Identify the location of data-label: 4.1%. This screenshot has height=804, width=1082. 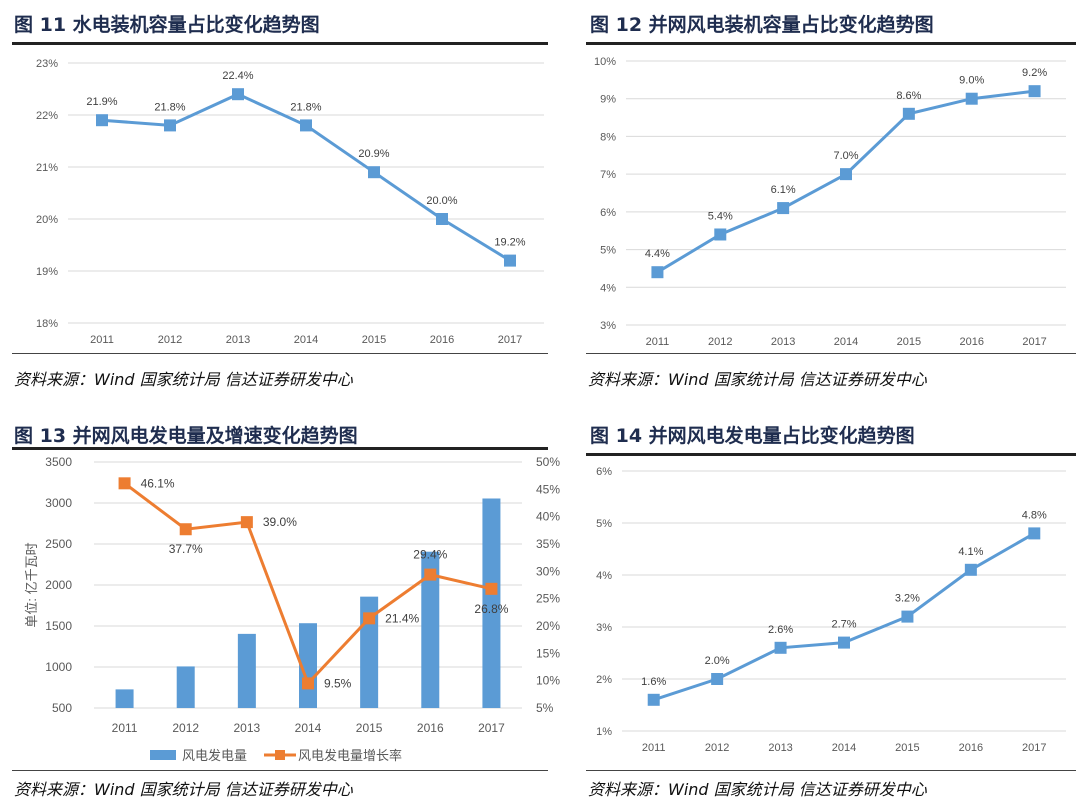
(970, 552).